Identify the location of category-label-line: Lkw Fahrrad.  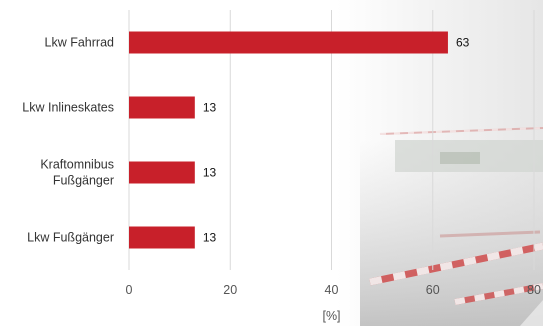
(80, 43).